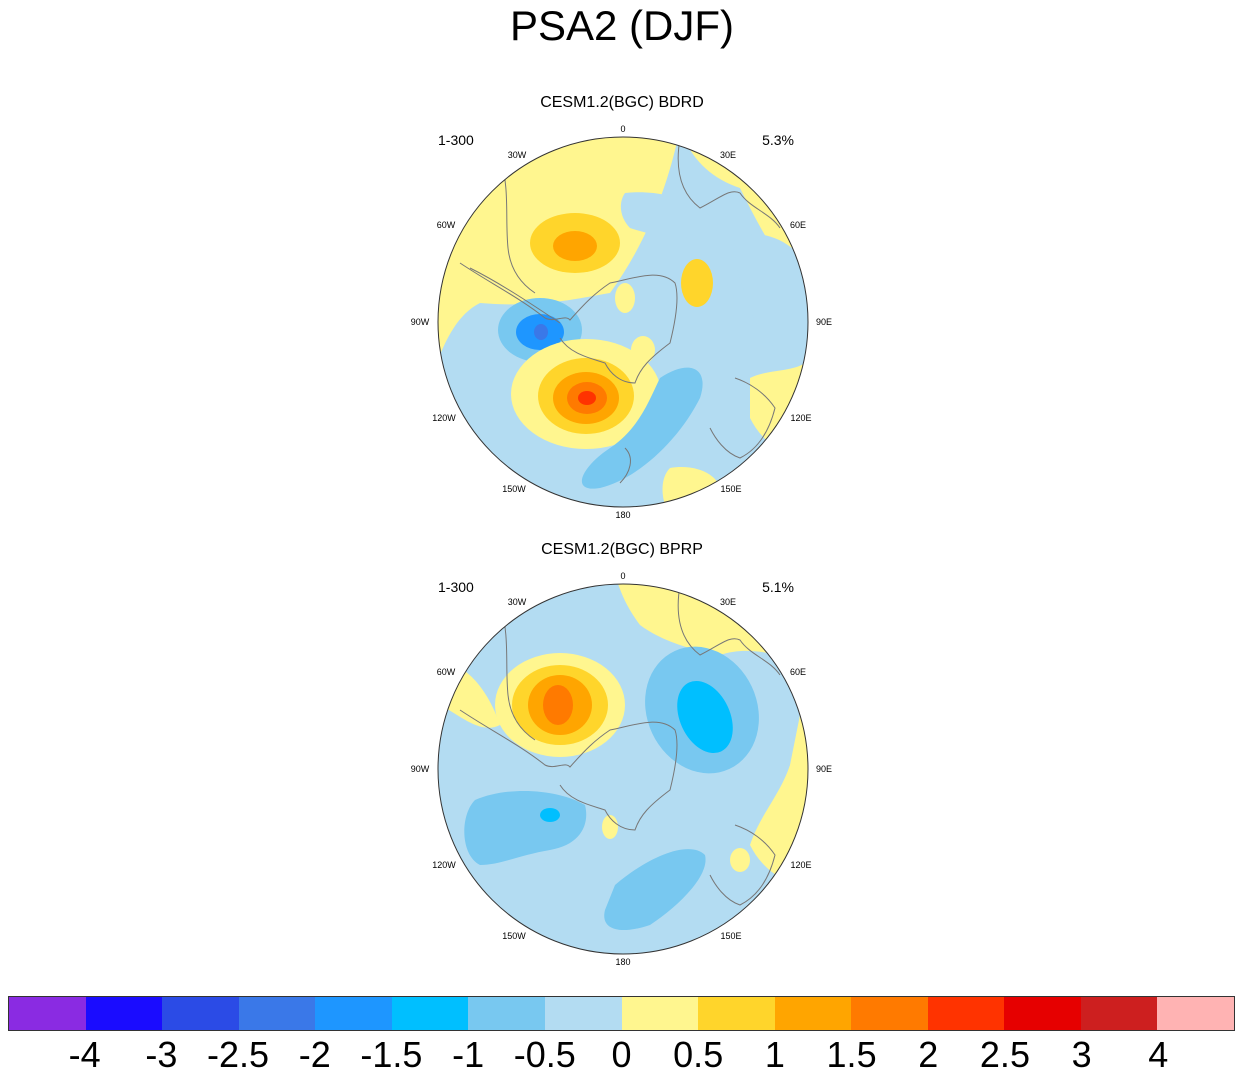 Image resolution: width=1244 pixels, height=1078 pixels. Describe the element at coordinates (544, 1054) in the screenshot. I see `colorbar-tick-label: -0.5` at that location.